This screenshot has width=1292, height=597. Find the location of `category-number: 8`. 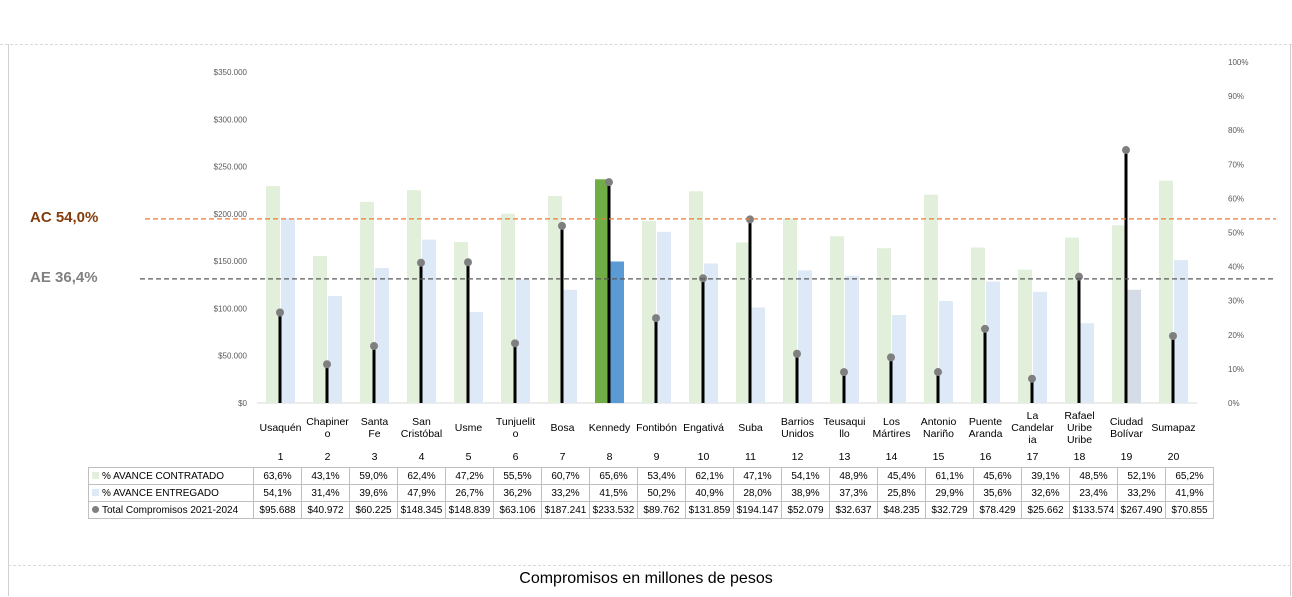

category-number: 8 is located at coordinates (609, 457).